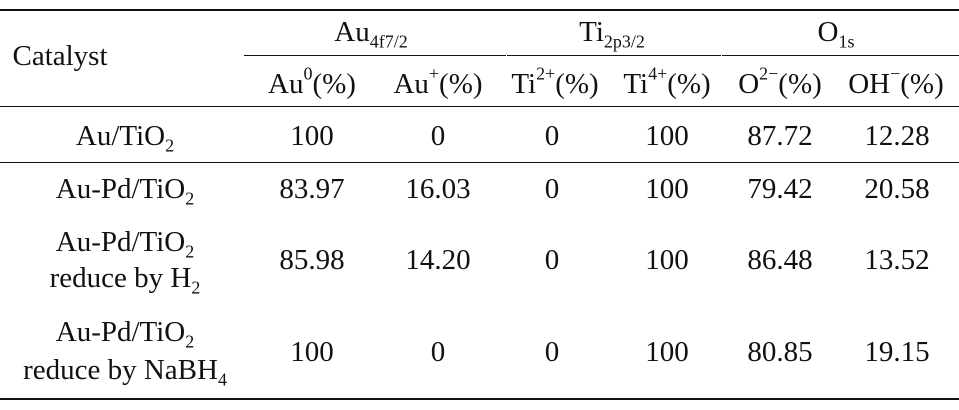  What do you see at coordinates (479, 399) in the screenshot?
I see `bottom-rule` at bounding box center [479, 399].